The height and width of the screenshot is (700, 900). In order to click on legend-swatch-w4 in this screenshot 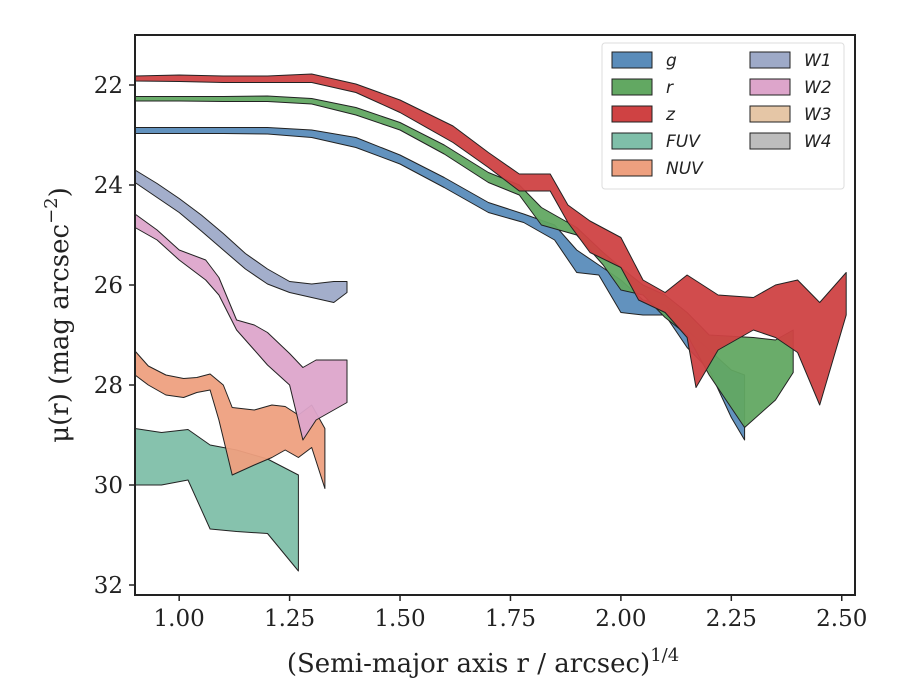, I will do `click(770, 141)`.